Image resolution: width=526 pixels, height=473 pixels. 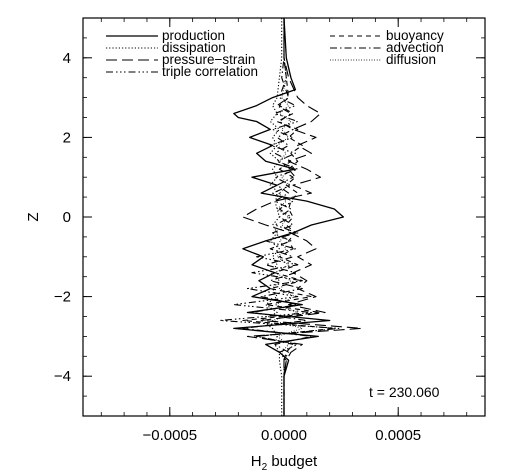 I want to click on legend-label-0: production, so click(x=193, y=35).